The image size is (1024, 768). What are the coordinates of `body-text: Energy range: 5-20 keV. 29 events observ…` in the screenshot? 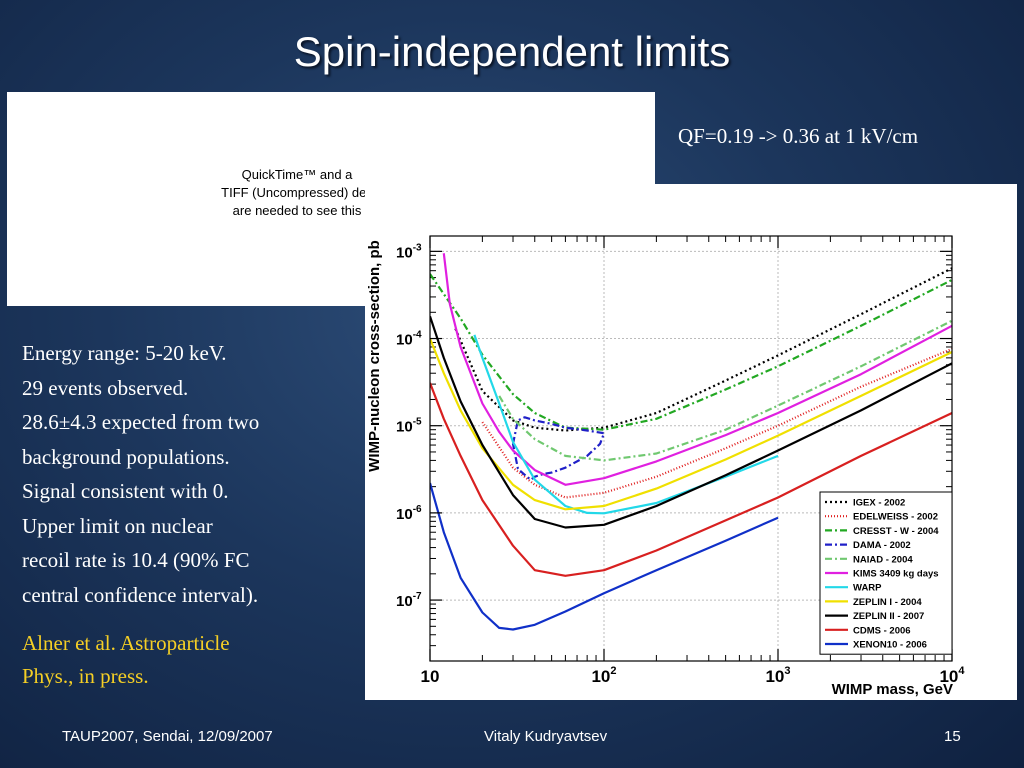 It's located at (192, 474).